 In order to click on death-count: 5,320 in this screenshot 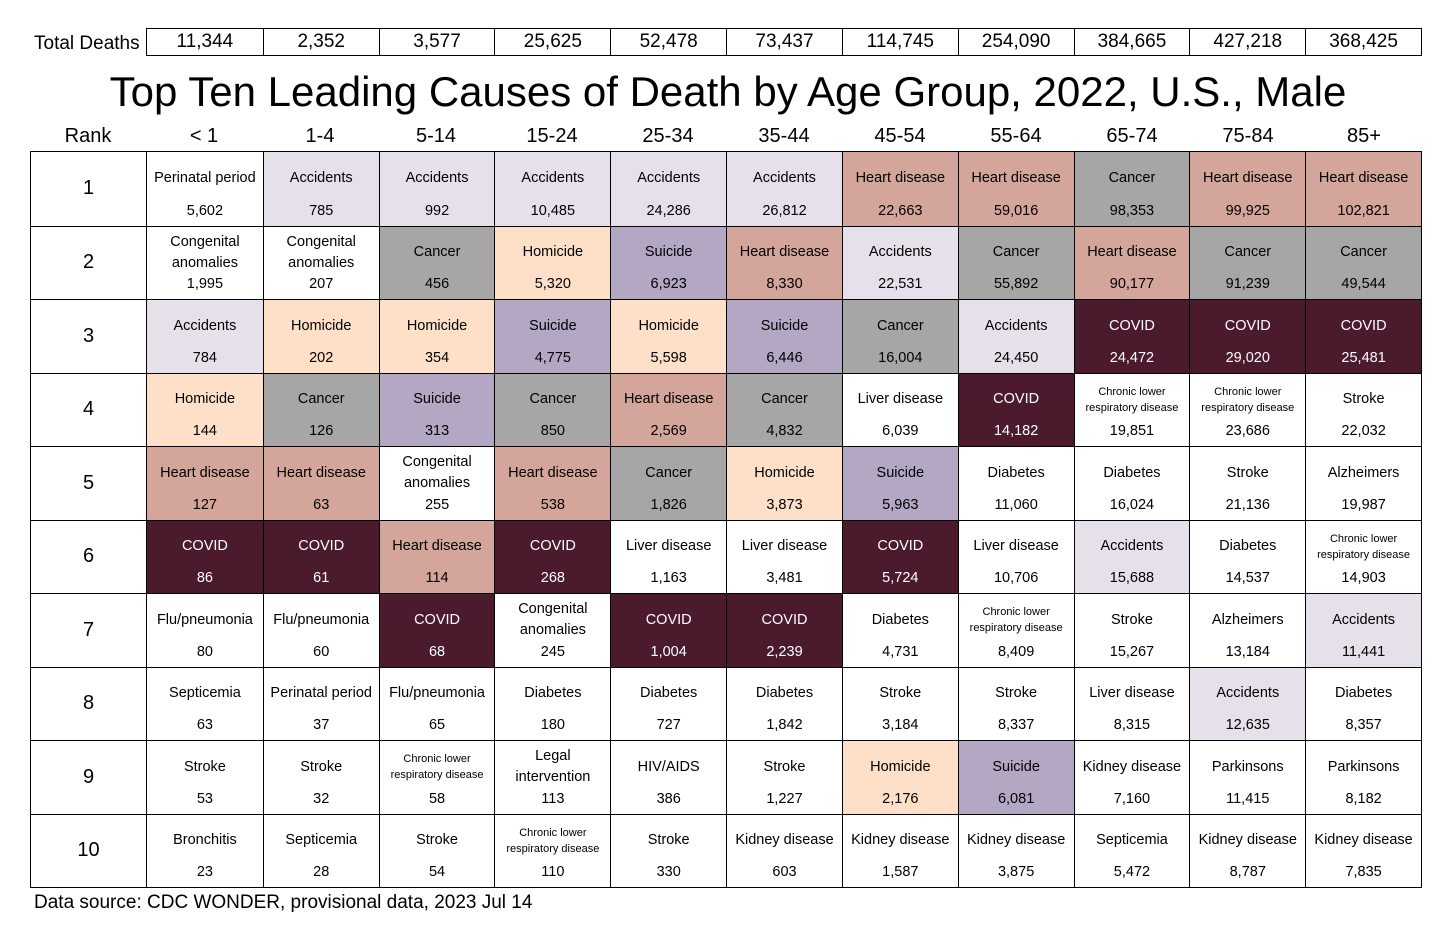, I will do `click(552, 284)`.